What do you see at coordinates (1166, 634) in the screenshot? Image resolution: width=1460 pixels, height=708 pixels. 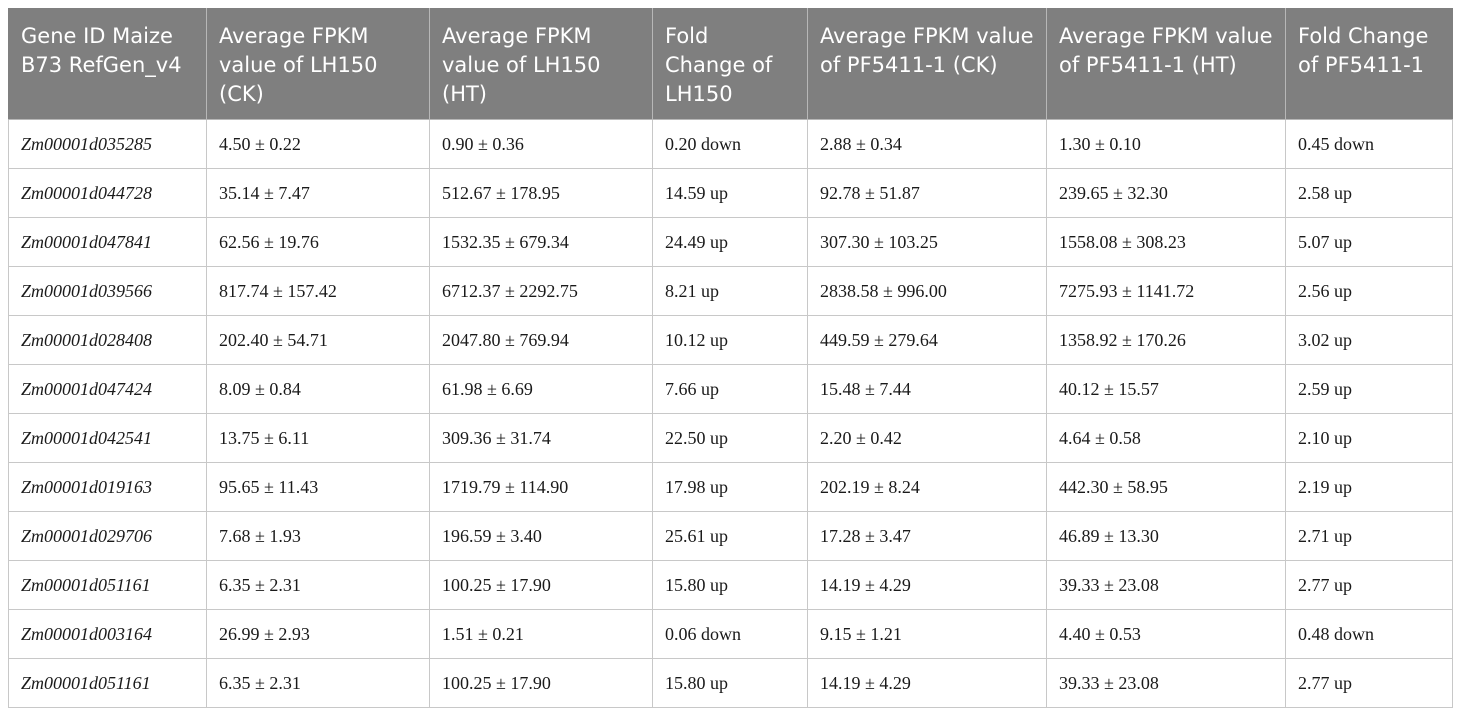 I see `pf5411-ht-cell: 4.40 ± 0.53` at bounding box center [1166, 634].